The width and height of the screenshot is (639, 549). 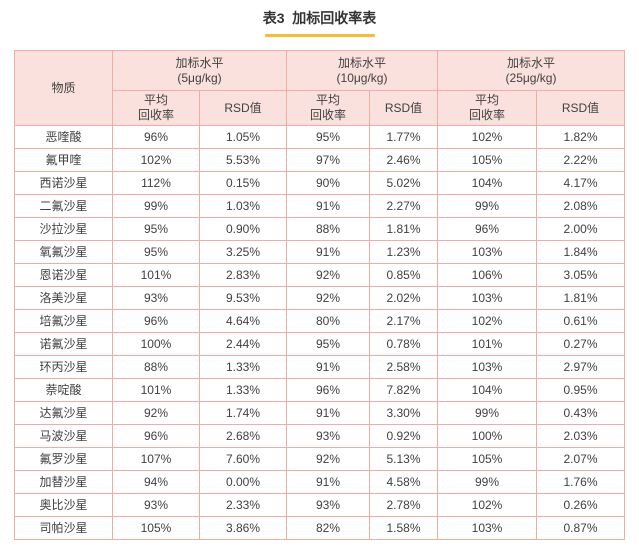 What do you see at coordinates (199, 70) in the screenshot?
I see `group-header-5ugkg: 加标水平 (5μg/kg)` at bounding box center [199, 70].